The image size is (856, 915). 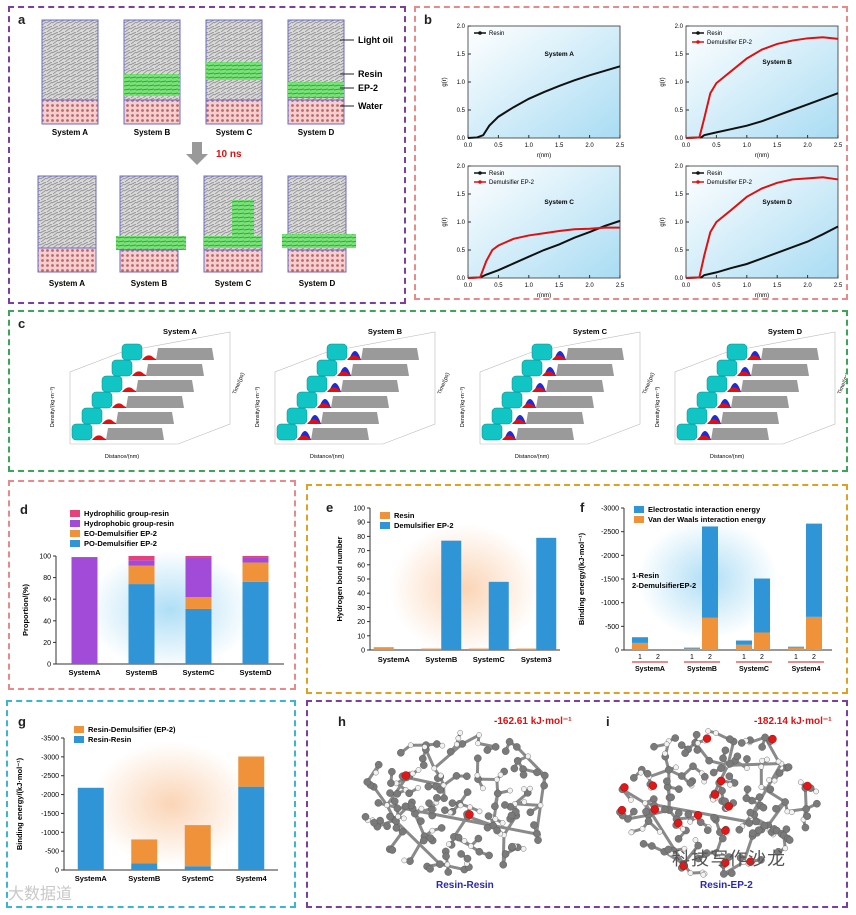 I want to click on label-system-d-bottom: System D, so click(x=317, y=283).